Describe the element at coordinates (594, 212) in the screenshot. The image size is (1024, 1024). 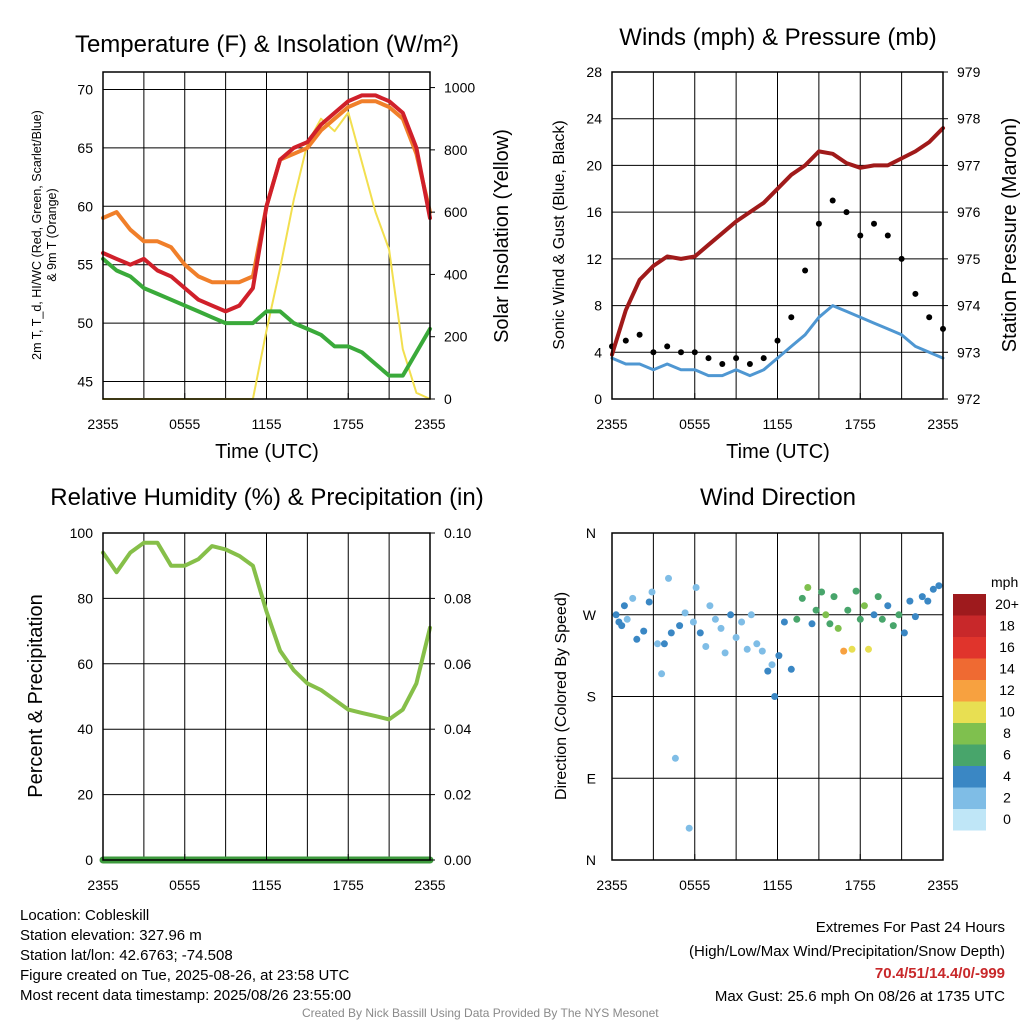
I see `wind-y-tick-label: 16` at that location.